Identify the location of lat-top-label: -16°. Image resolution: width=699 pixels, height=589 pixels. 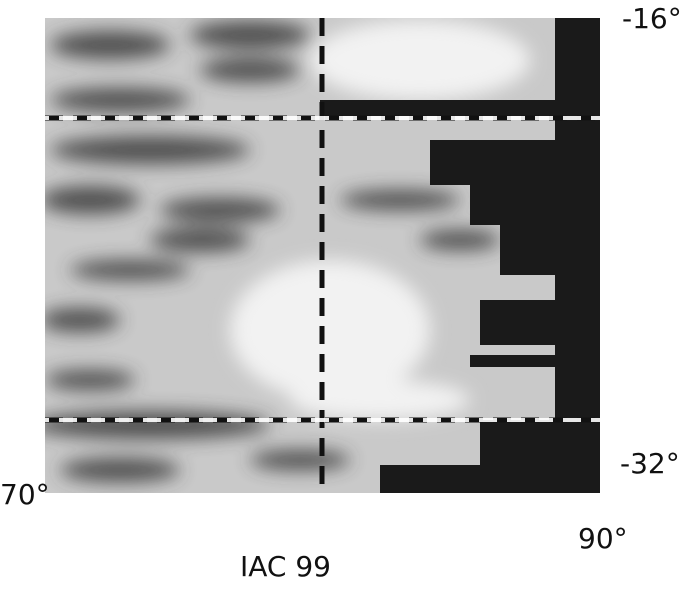
(652, 18).